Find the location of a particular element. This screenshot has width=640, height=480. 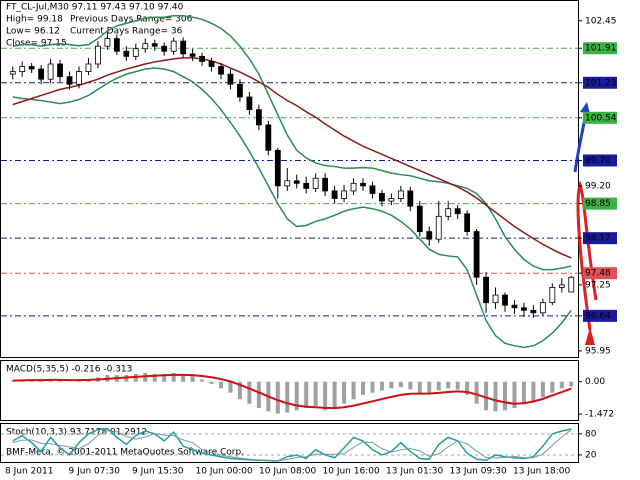

x-tick-label: 13 Jun 18:00 is located at coordinates (541, 472).